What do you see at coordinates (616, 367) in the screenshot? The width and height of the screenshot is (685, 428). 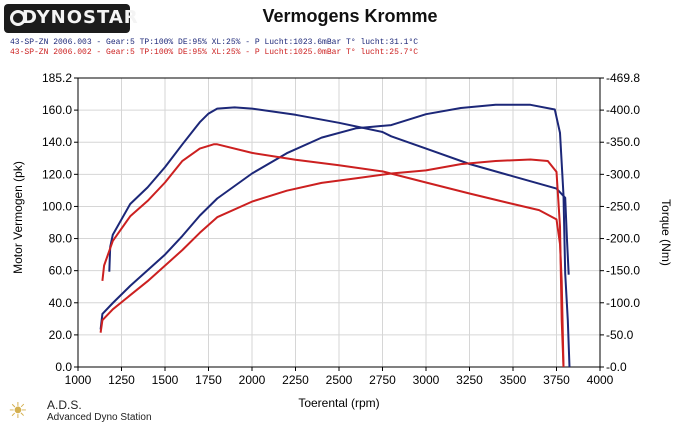 I see `y2-tick-label: -0.0` at bounding box center [616, 367].